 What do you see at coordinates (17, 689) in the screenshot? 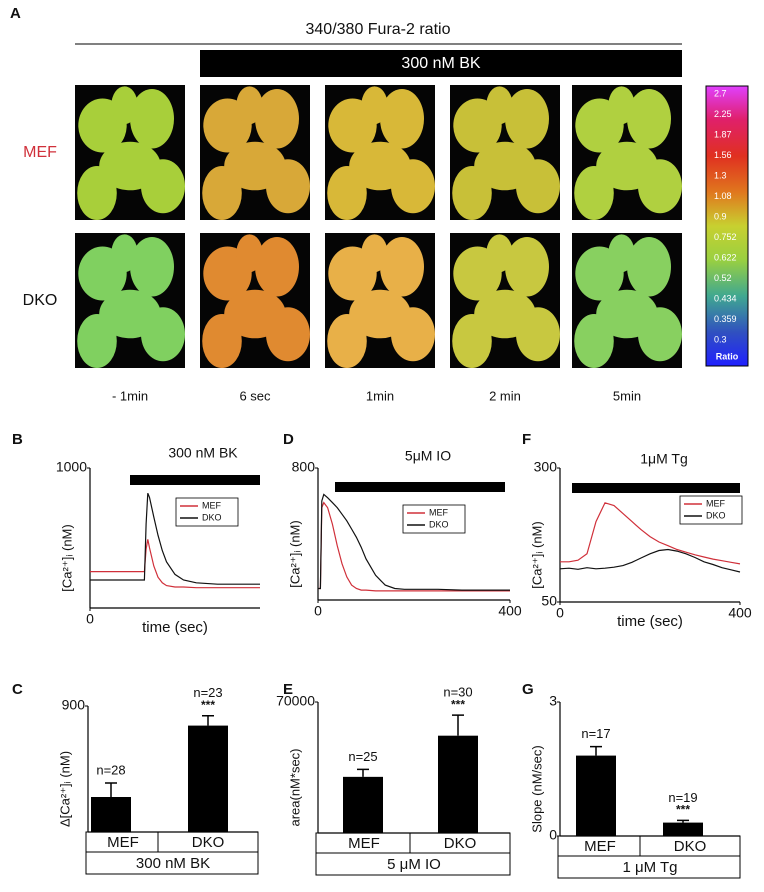
I see `panel-label: C` at bounding box center [17, 689].